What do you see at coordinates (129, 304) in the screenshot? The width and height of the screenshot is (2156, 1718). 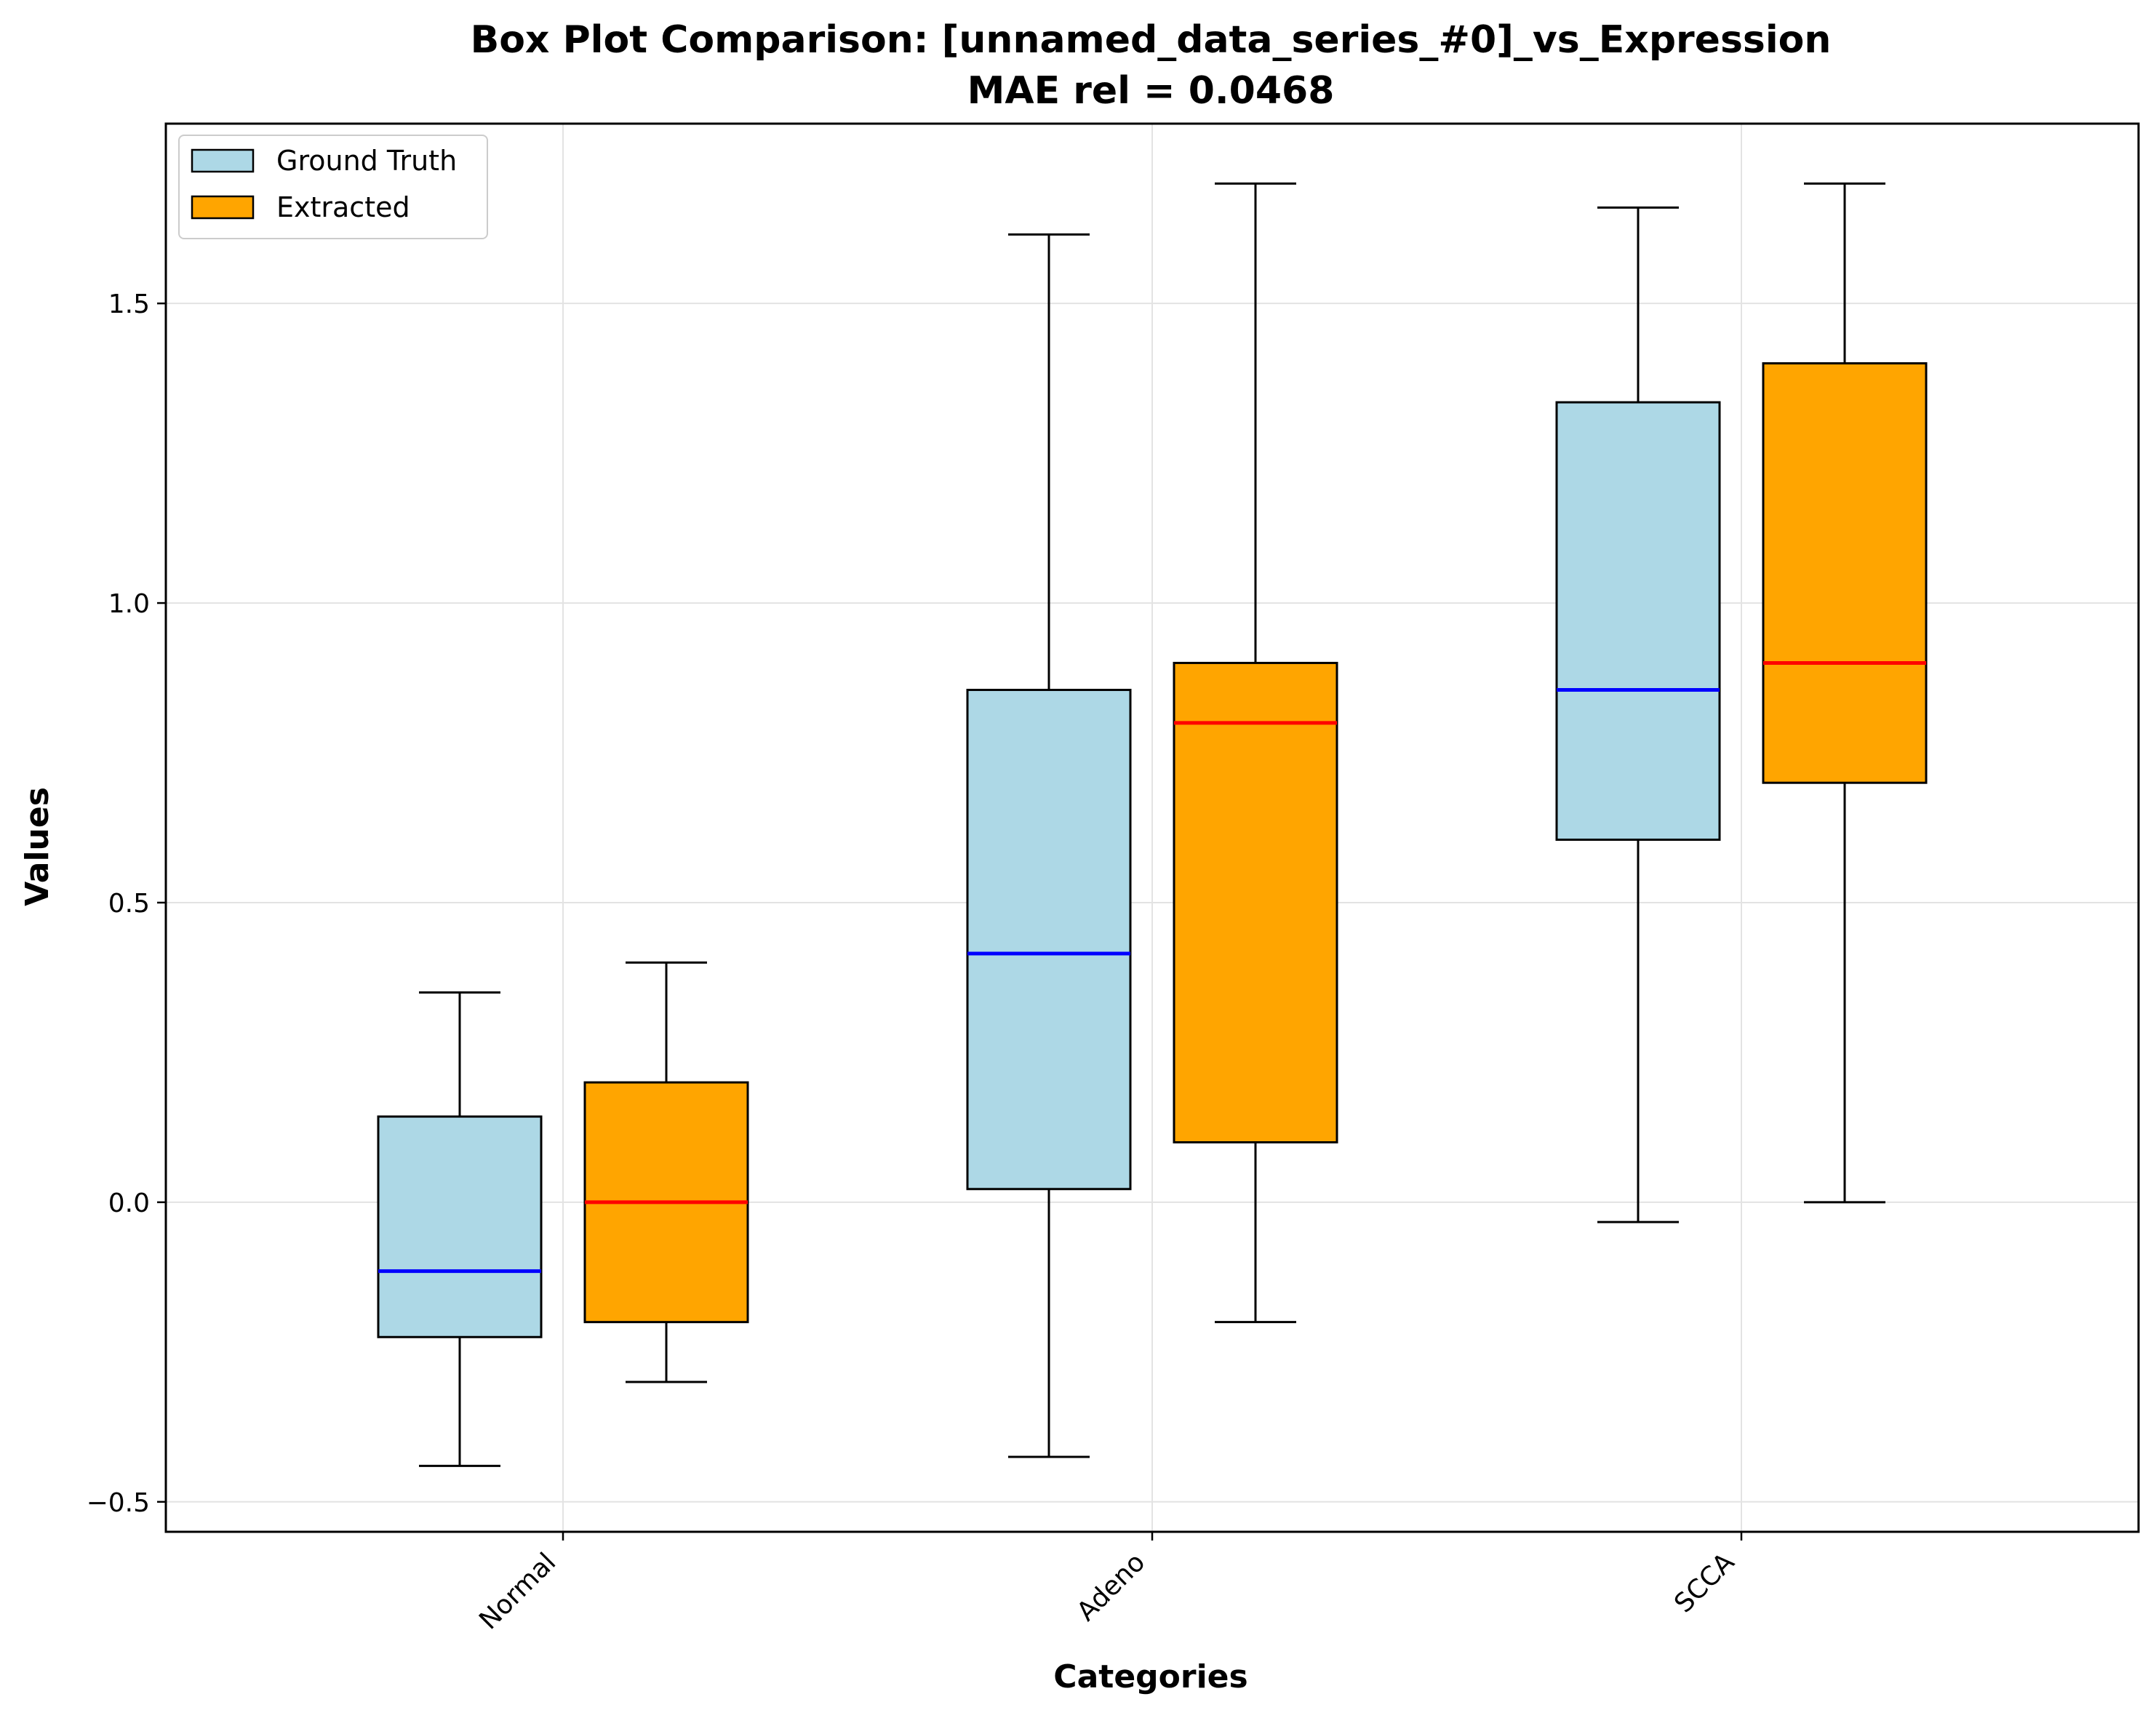 I see `y-tick-label: 1.5` at bounding box center [129, 304].